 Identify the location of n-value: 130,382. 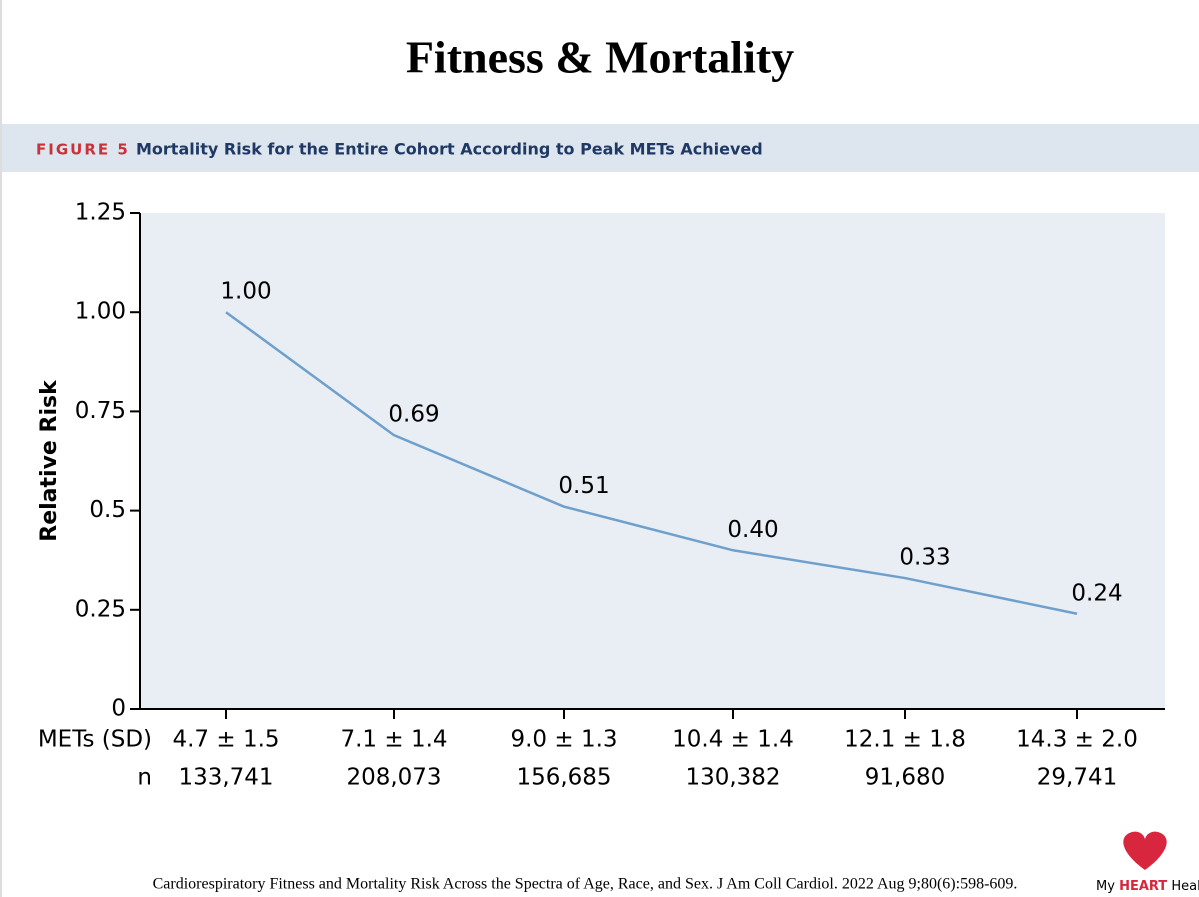
(732, 778).